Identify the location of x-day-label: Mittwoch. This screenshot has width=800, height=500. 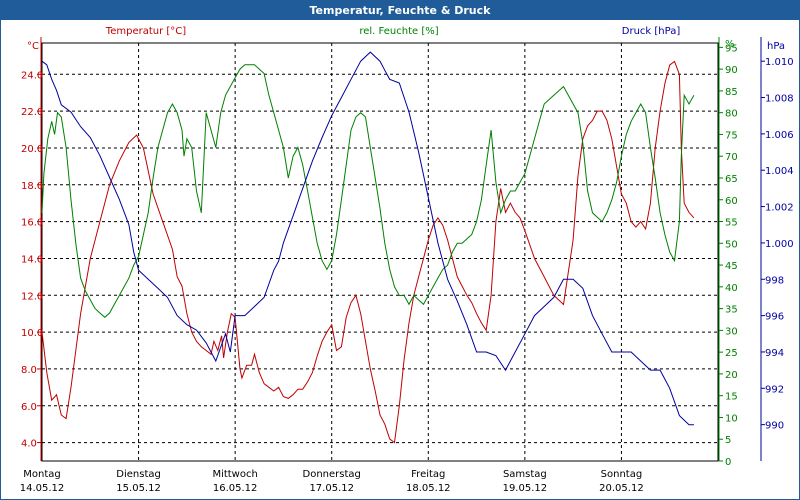
(234, 474).